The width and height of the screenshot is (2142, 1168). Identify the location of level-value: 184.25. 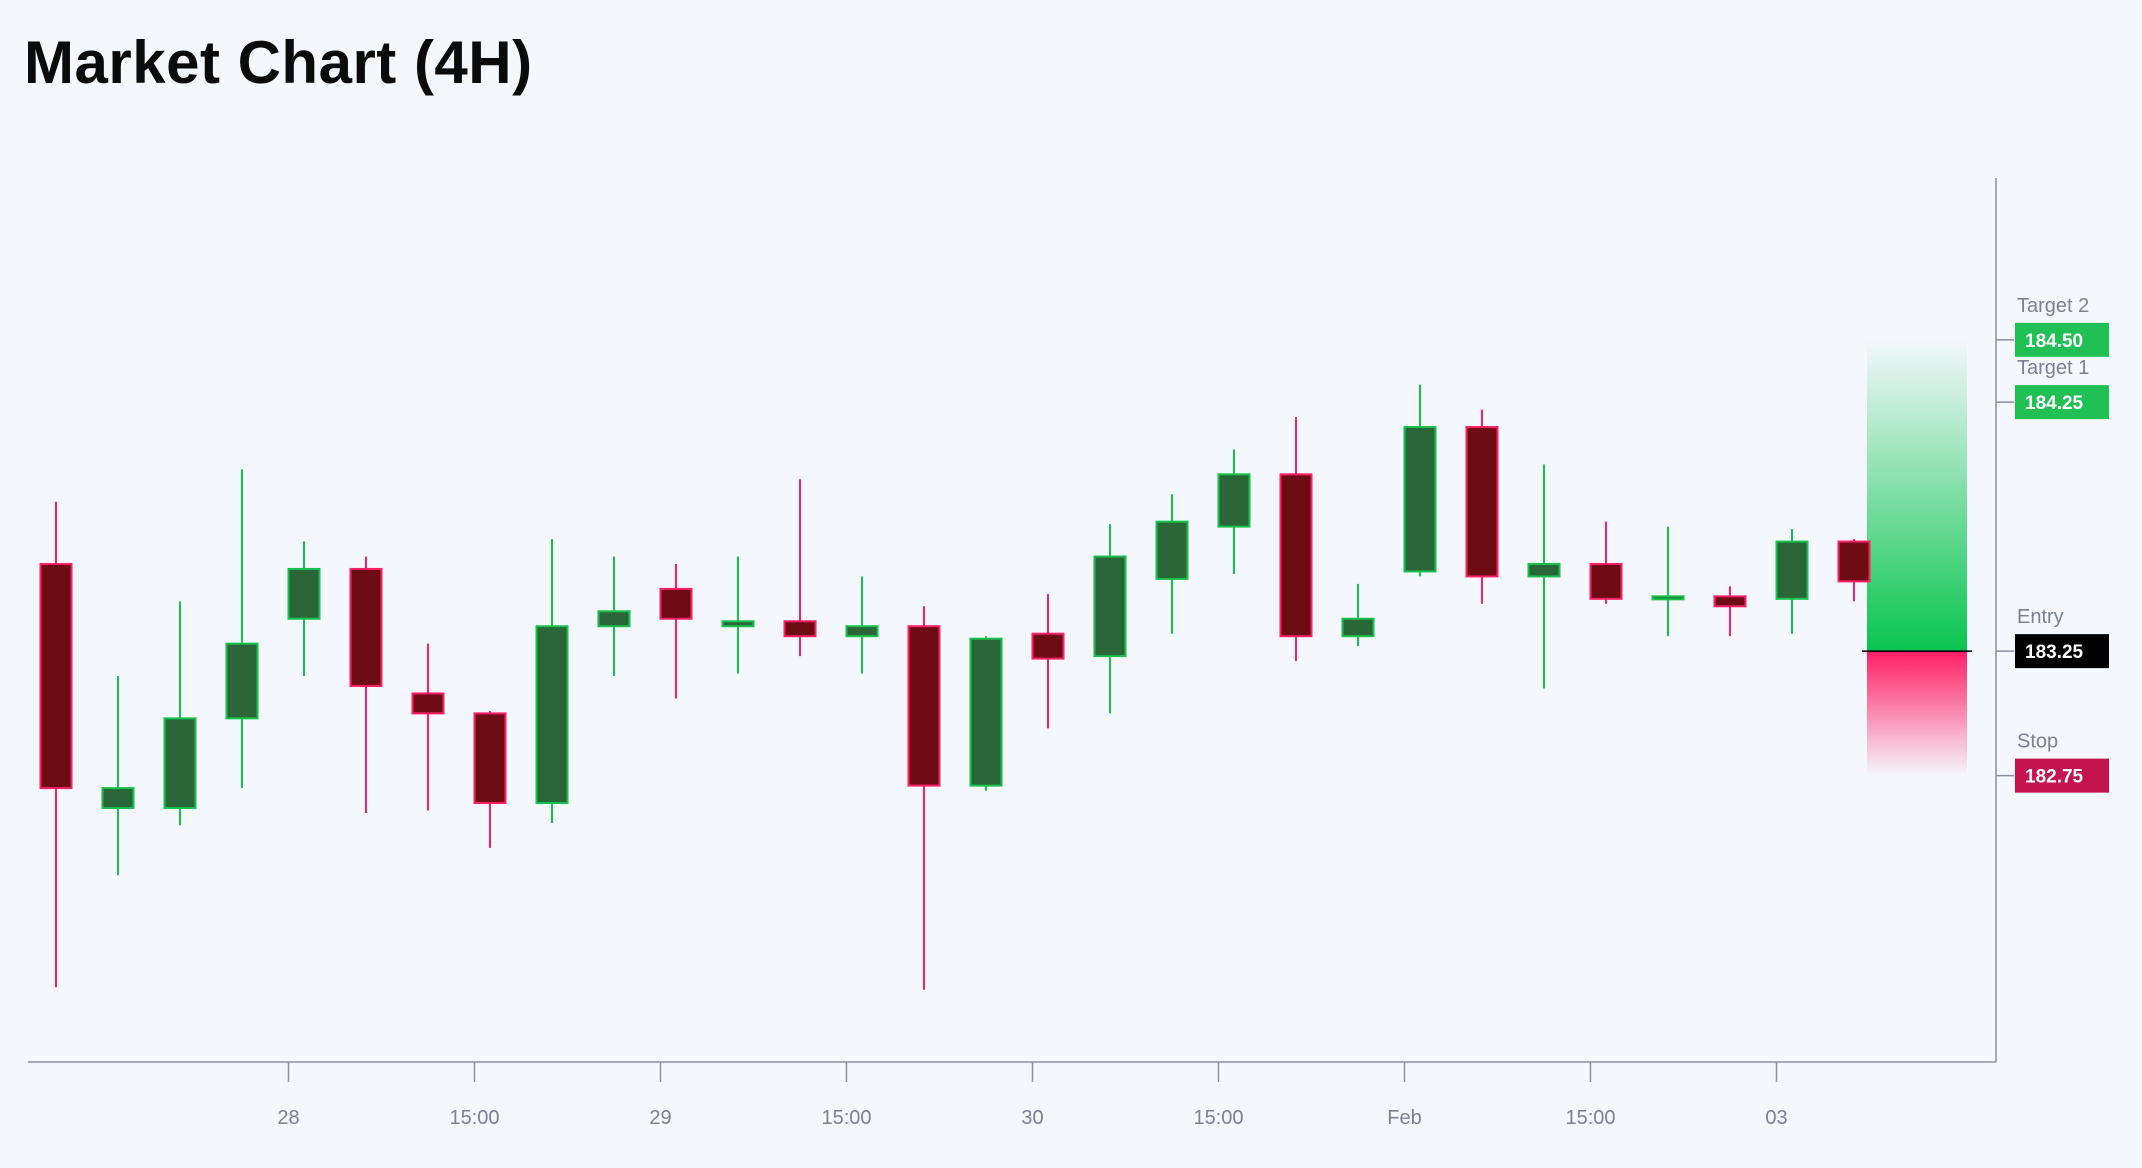
(2054, 403).